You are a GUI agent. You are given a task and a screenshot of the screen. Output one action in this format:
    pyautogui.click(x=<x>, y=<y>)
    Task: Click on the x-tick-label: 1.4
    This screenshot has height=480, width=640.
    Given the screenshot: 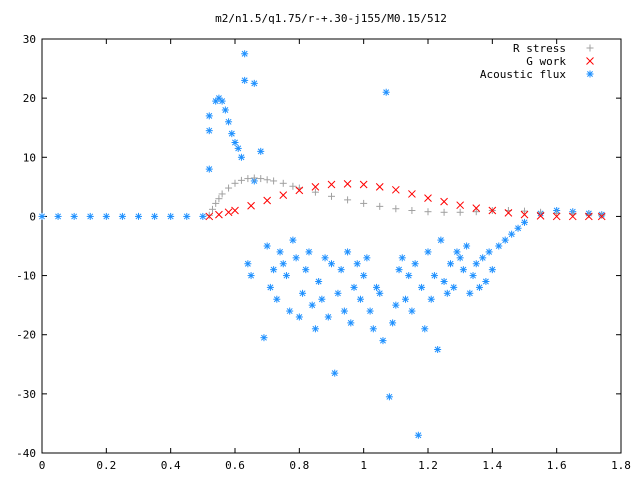 What is the action you would take?
    pyautogui.click(x=492, y=465)
    